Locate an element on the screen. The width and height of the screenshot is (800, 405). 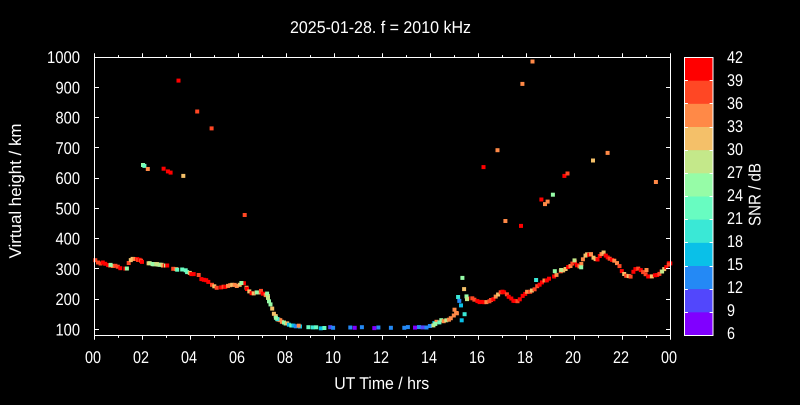
svg-text: 9 is located at coordinates (731, 310).